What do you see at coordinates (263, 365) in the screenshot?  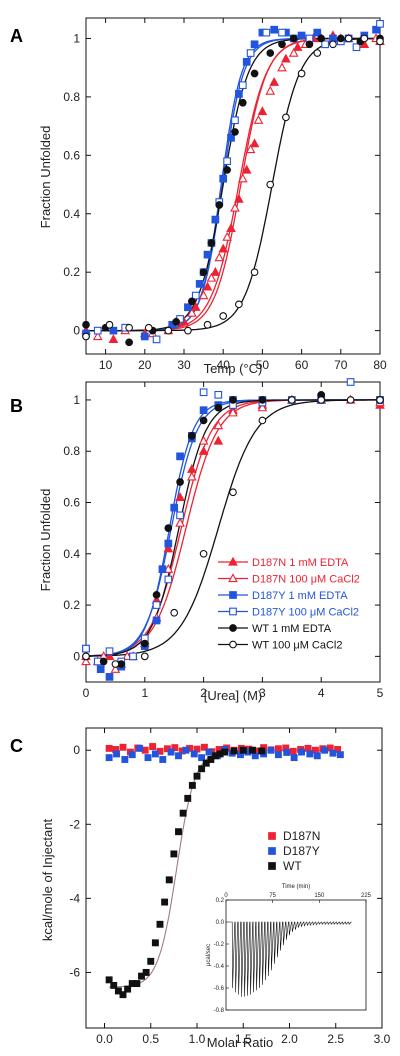 I see `panel-a-x-tick-label: 50` at bounding box center [263, 365].